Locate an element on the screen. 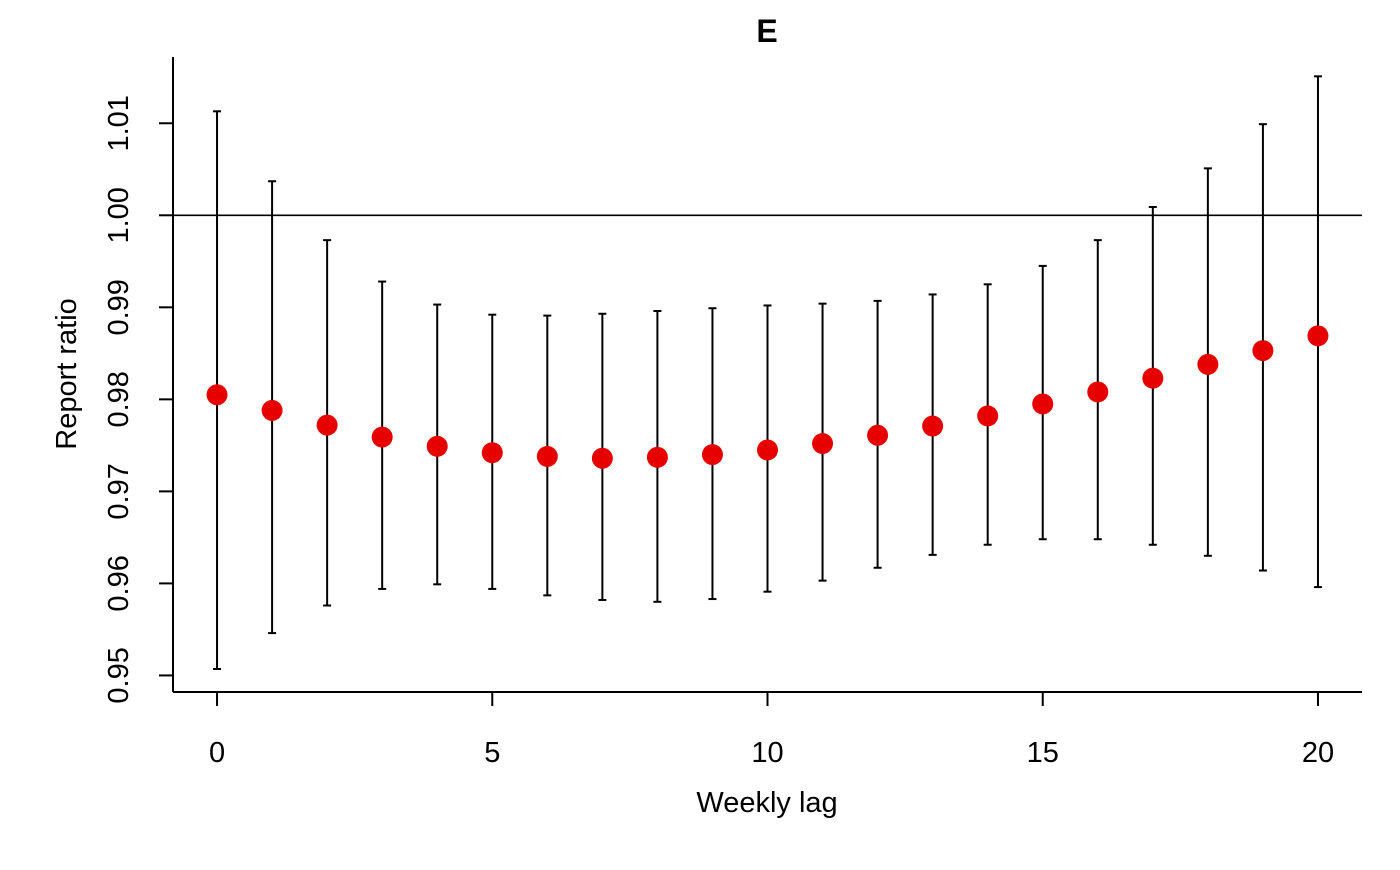 The width and height of the screenshot is (1400, 870). x-ticks: 0 5 10 15 20 is located at coordinates (771, 730).